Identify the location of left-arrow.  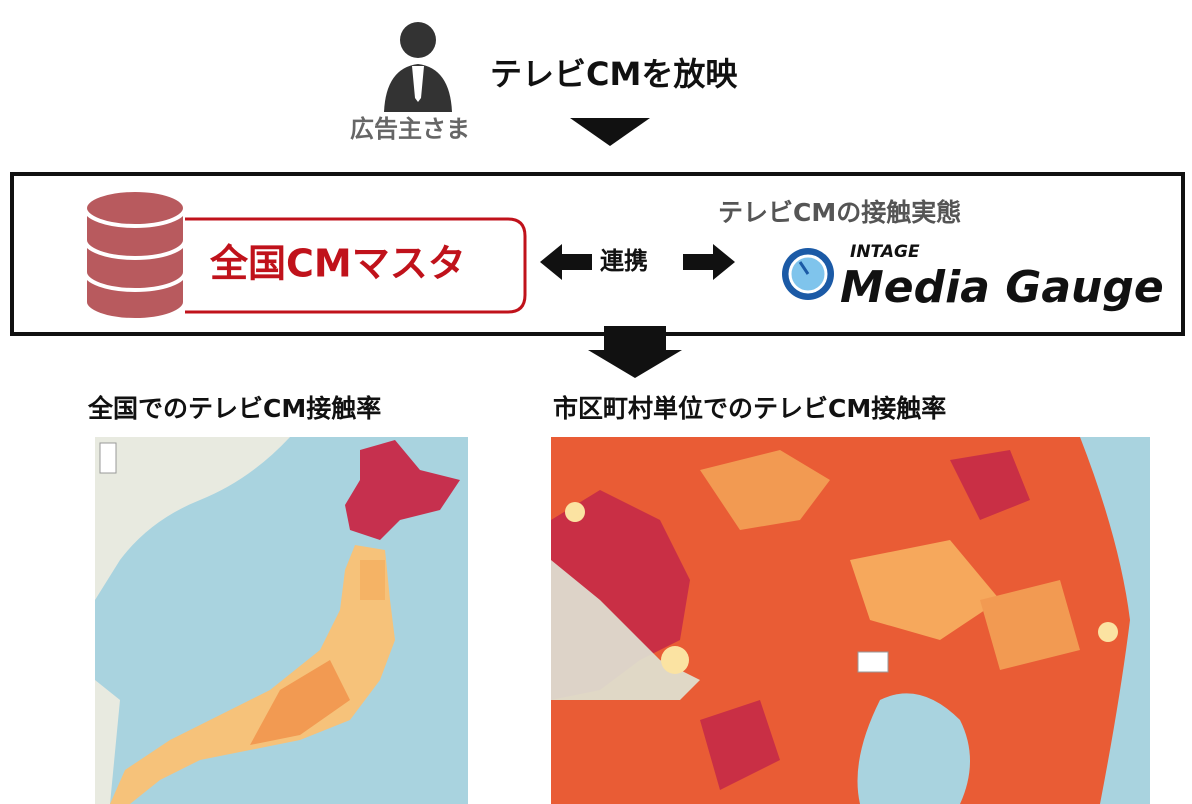
(566, 262).